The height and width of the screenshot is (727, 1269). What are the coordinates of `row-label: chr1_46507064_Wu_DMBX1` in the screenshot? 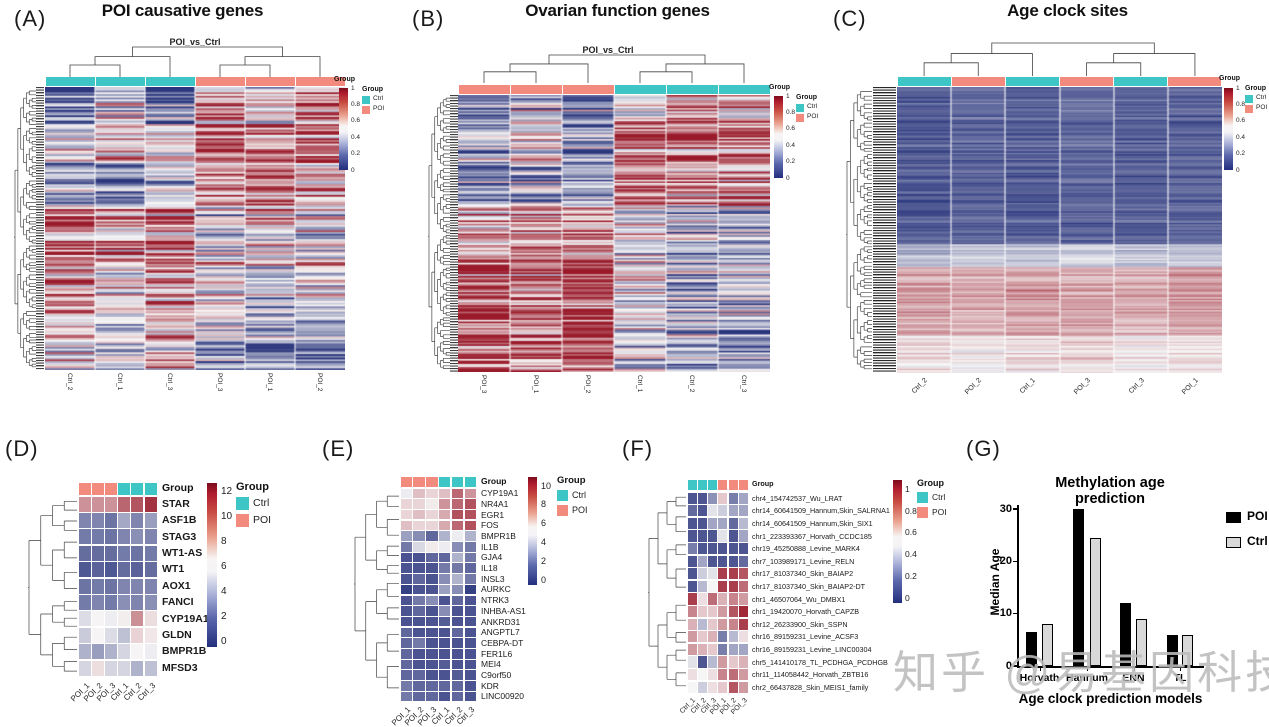 It's located at (799, 599).